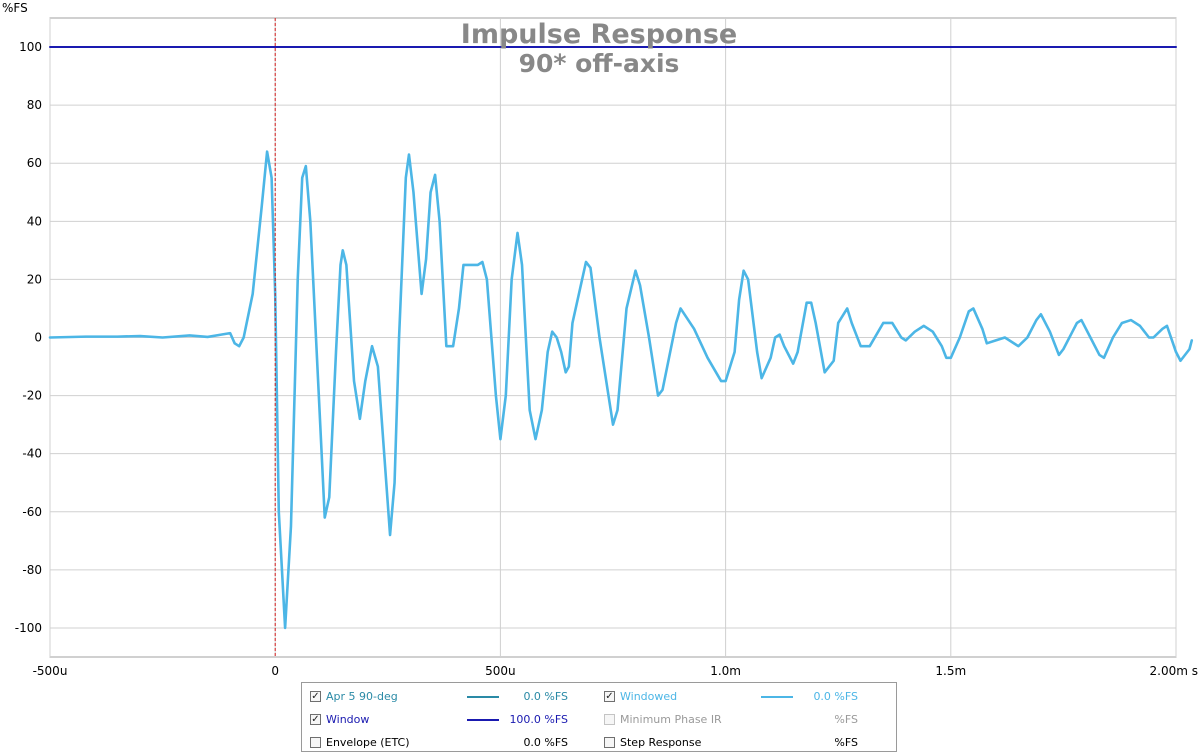 The image size is (1200, 756). I want to click on envelope-etc-checkbox, so click(315, 742).